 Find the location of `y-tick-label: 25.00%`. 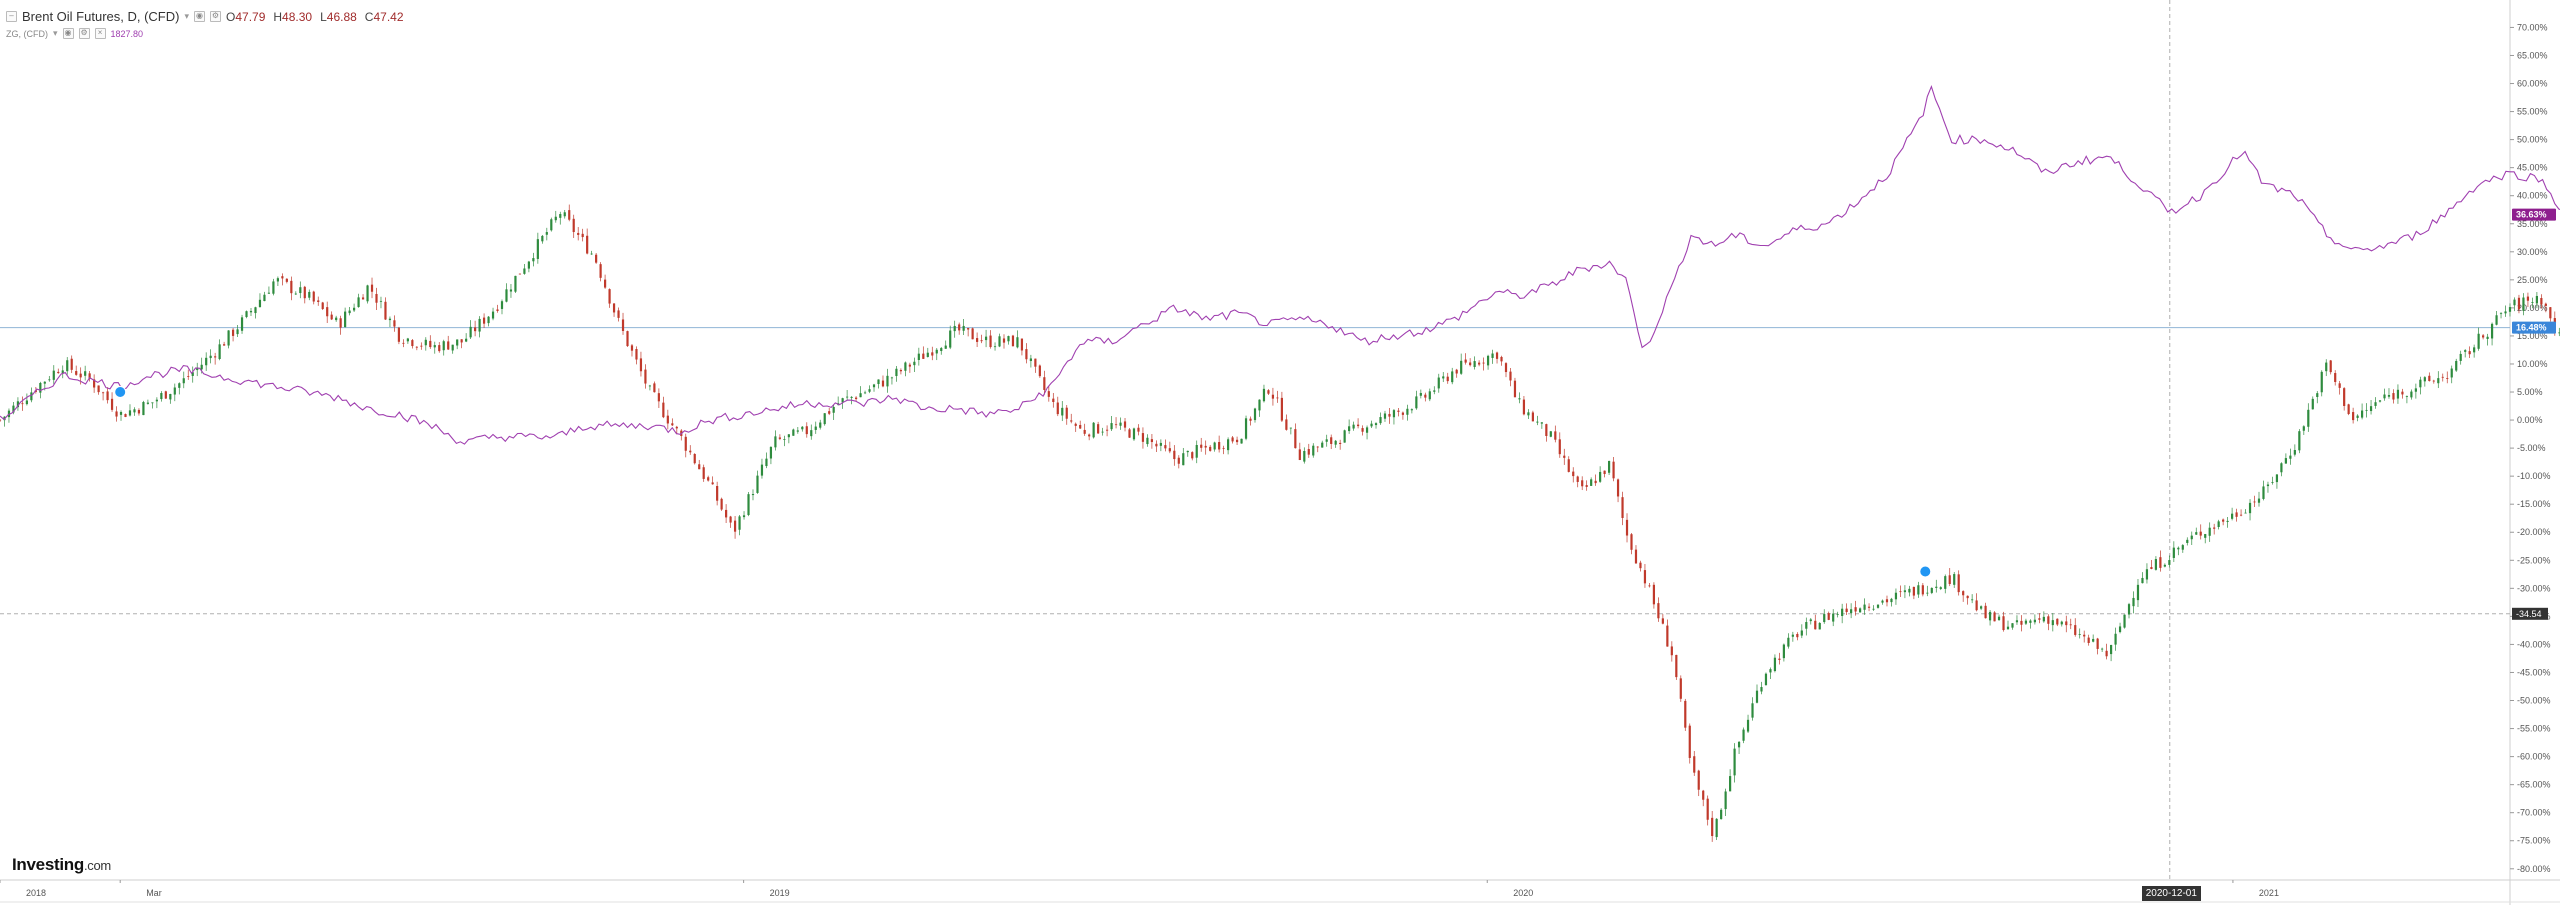

y-tick-label: 25.00% is located at coordinates (2532, 280).